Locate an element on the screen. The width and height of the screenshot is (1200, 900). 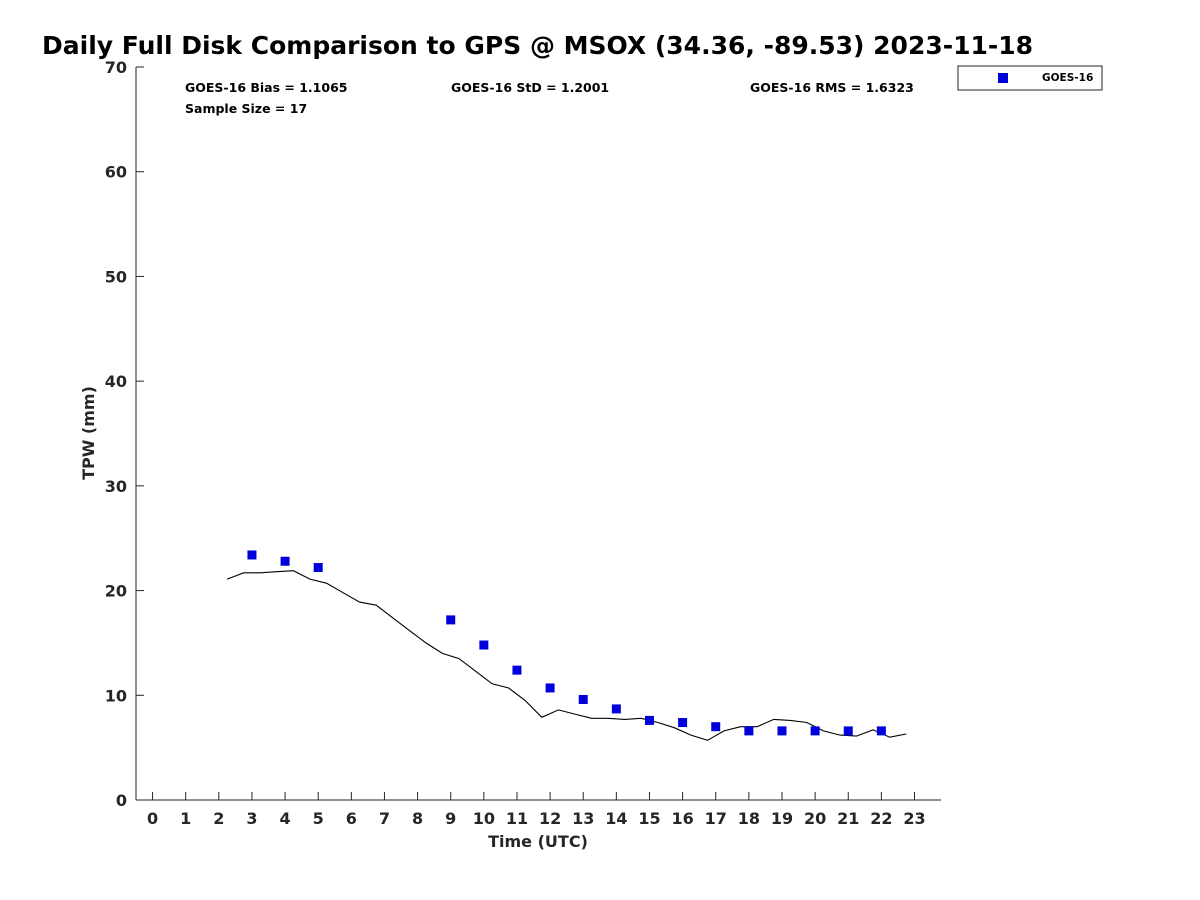
gps-reference-line is located at coordinates (566, 655).